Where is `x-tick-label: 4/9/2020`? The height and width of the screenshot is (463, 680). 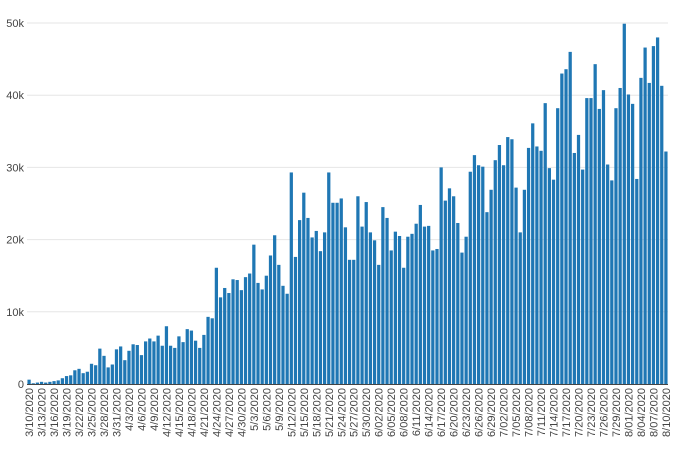 x-tick-label: 4/9/2020 is located at coordinates (155, 409).